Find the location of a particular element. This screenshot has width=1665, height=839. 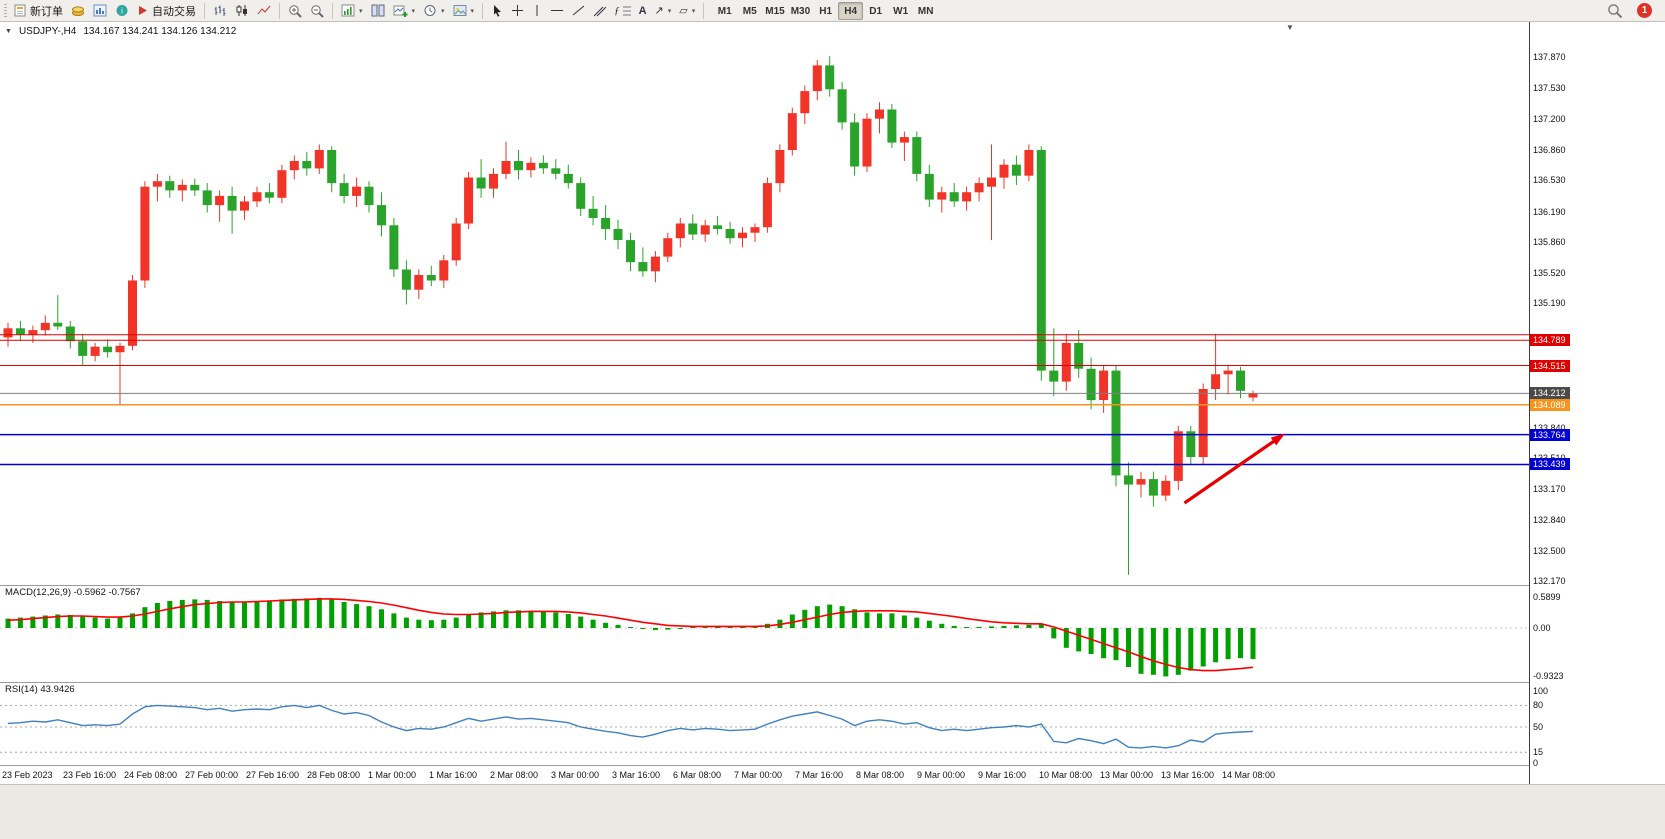

price-tick: 137.200 is located at coordinates (1549, 118).